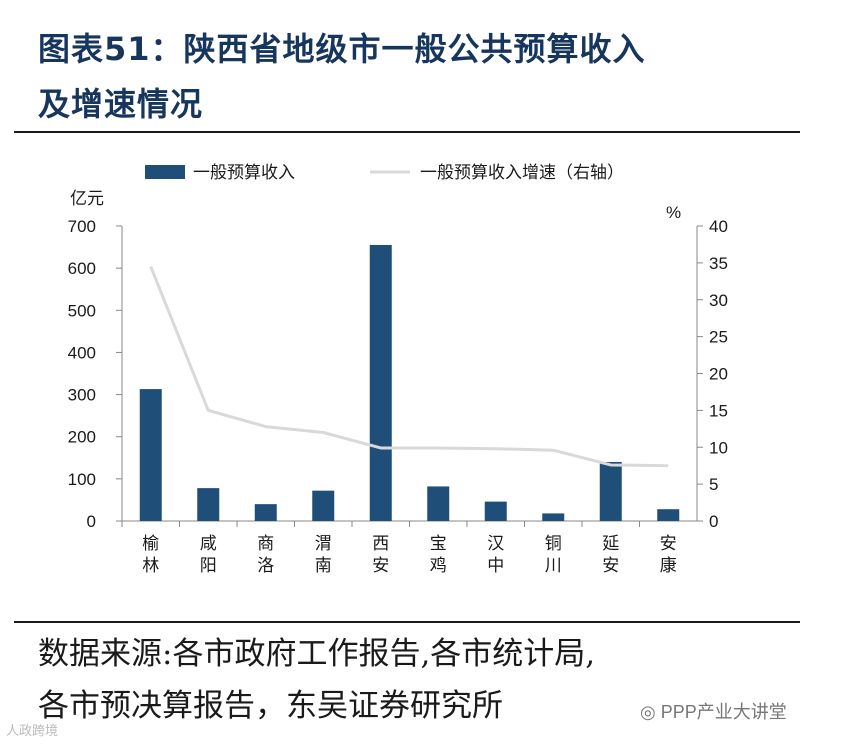  Describe the element at coordinates (407, 132) in the screenshot. I see `top-divider` at that location.